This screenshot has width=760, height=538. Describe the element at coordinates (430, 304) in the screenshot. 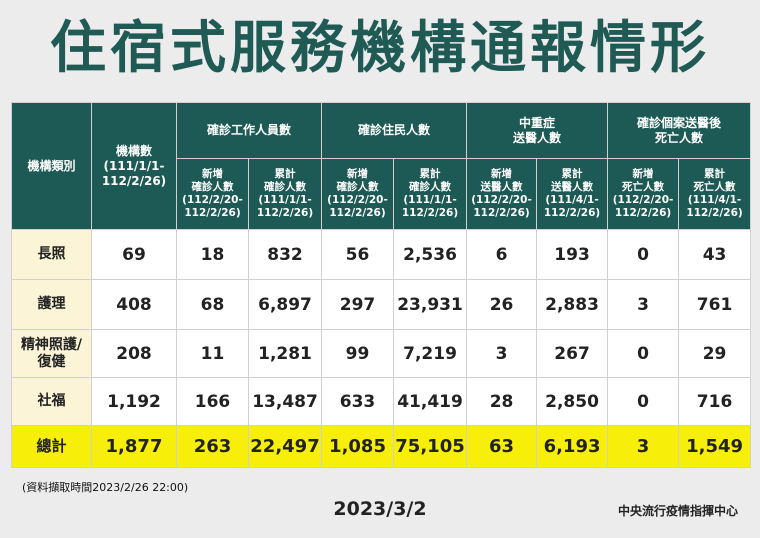

I see `cell-value: 23,931` at that location.